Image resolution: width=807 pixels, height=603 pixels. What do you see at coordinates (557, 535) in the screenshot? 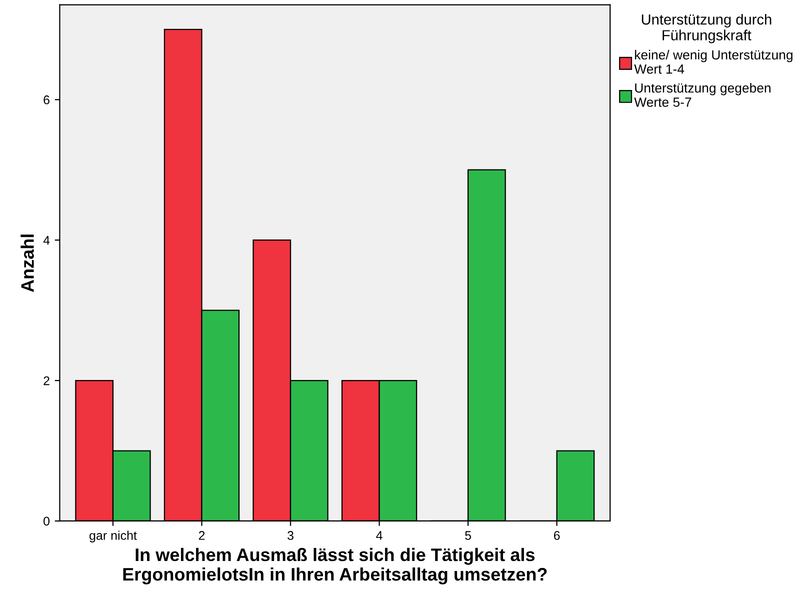
I see `x-tick-label: 6` at bounding box center [557, 535].